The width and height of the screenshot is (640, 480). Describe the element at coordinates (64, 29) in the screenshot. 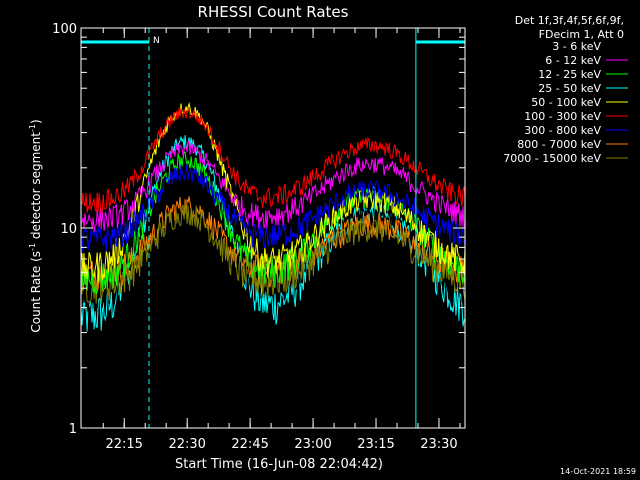

I see `y-tick-label: 100` at that location.